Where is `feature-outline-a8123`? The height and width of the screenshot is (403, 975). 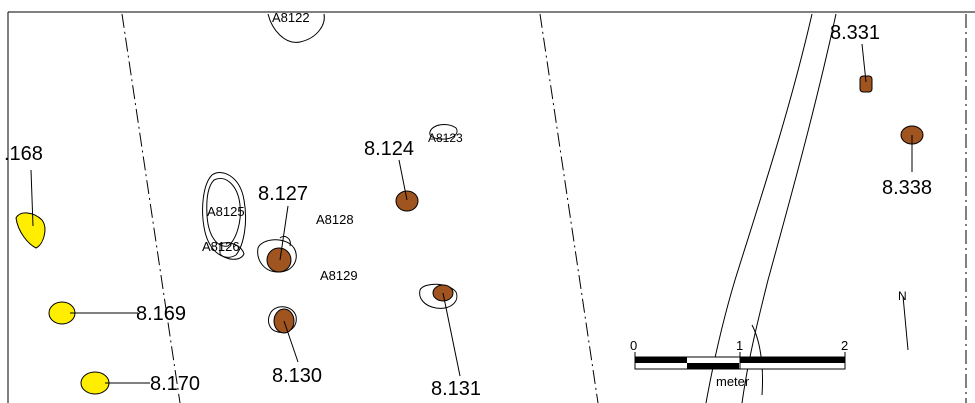 feature-outline-a8123 is located at coordinates (443, 132).